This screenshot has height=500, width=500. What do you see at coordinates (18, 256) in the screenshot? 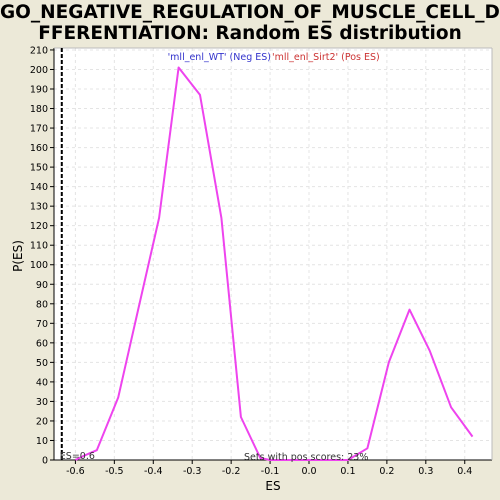
I see `y-axis-label: P(ES)` at bounding box center [18, 256].